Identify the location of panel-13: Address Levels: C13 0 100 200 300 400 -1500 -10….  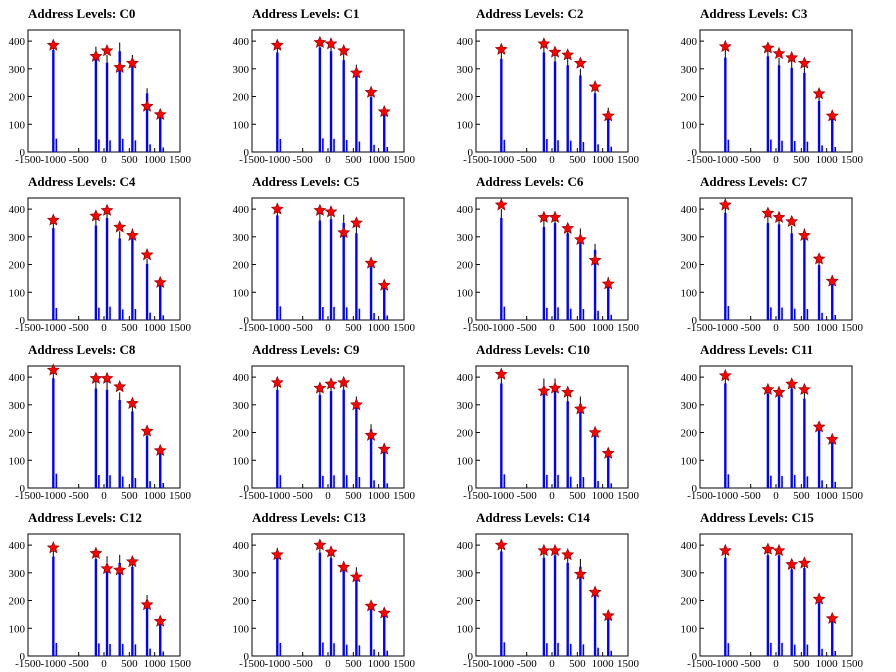
(324, 590).